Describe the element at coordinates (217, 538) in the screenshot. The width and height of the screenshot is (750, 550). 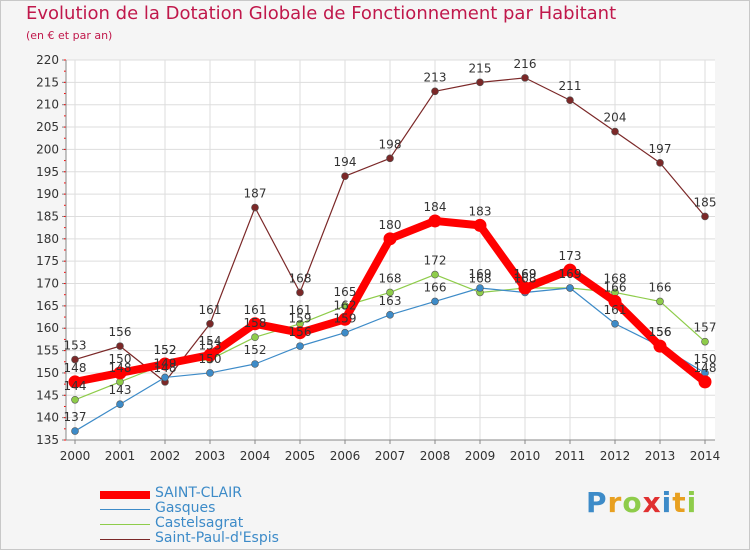
I see `legend-label-saint-paul: Saint-Paul-d'Espis` at that location.